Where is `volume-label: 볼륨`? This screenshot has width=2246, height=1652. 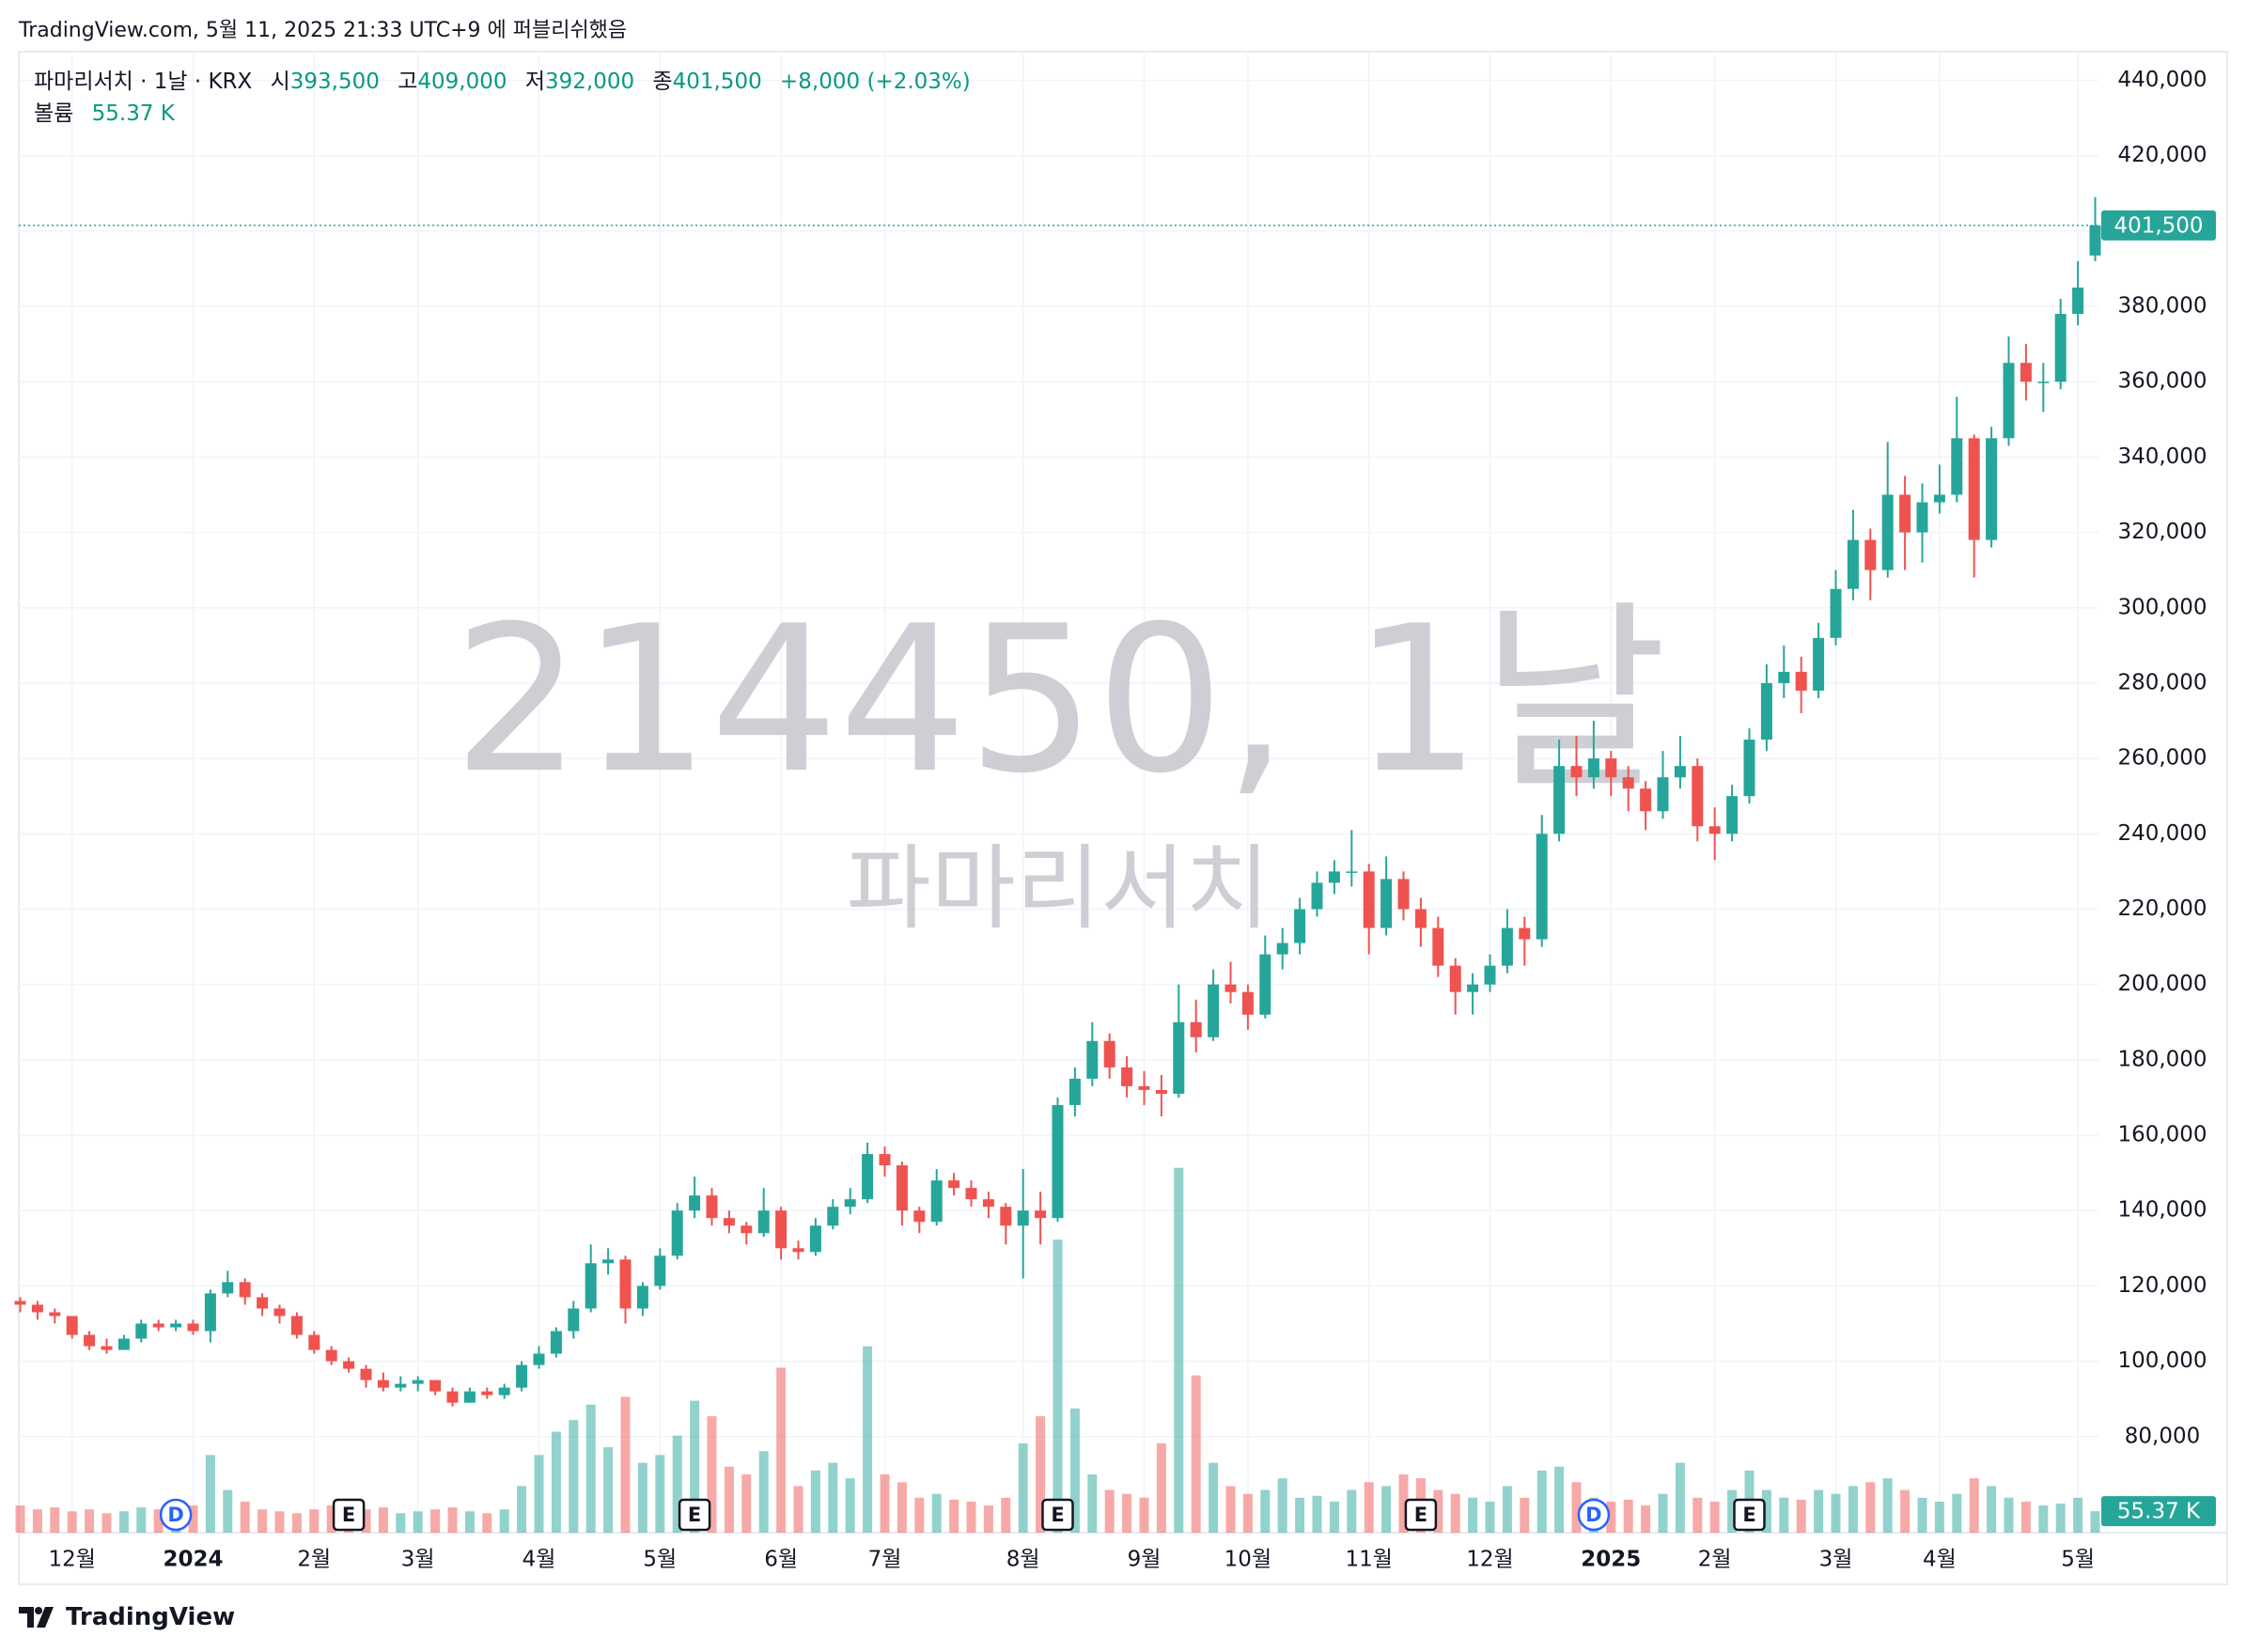
volume-label: 볼륨 is located at coordinates (54, 113).